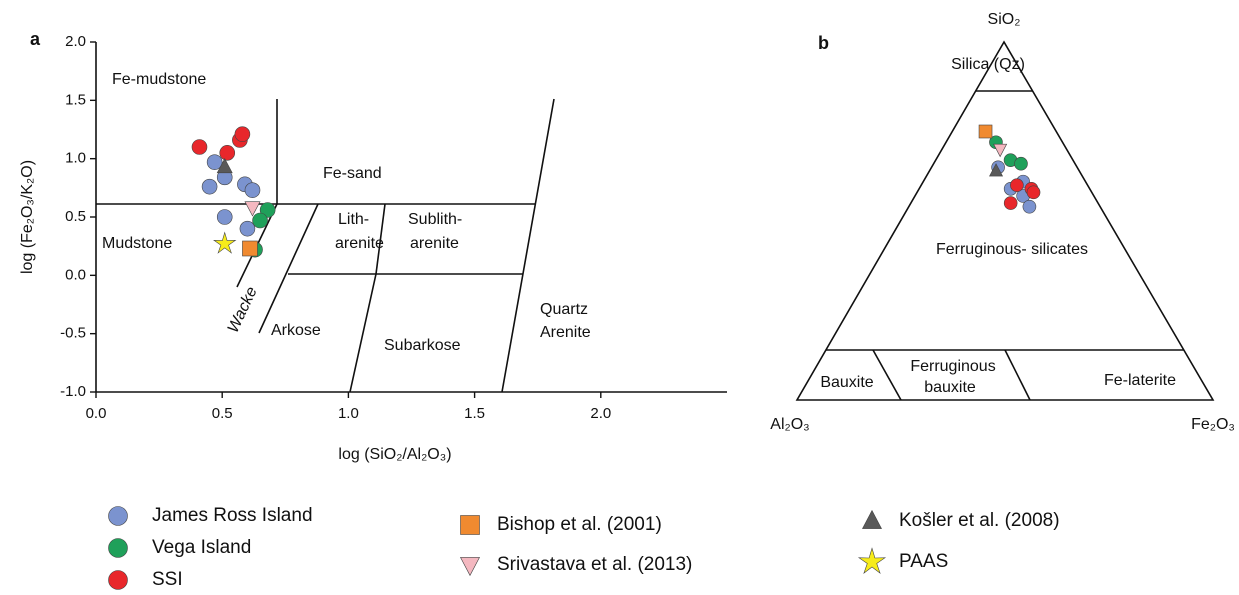 This screenshot has width=1239, height=595. What do you see at coordinates (201, 547) in the screenshot?
I see `legend-label: Vega Island` at bounding box center [201, 547].